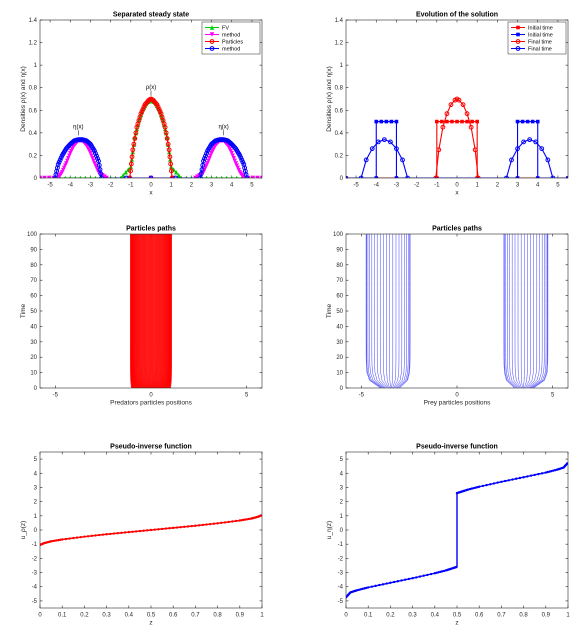 The height and width of the screenshot is (628, 587). I want to click on y-tick-label: 40, so click(33, 327).